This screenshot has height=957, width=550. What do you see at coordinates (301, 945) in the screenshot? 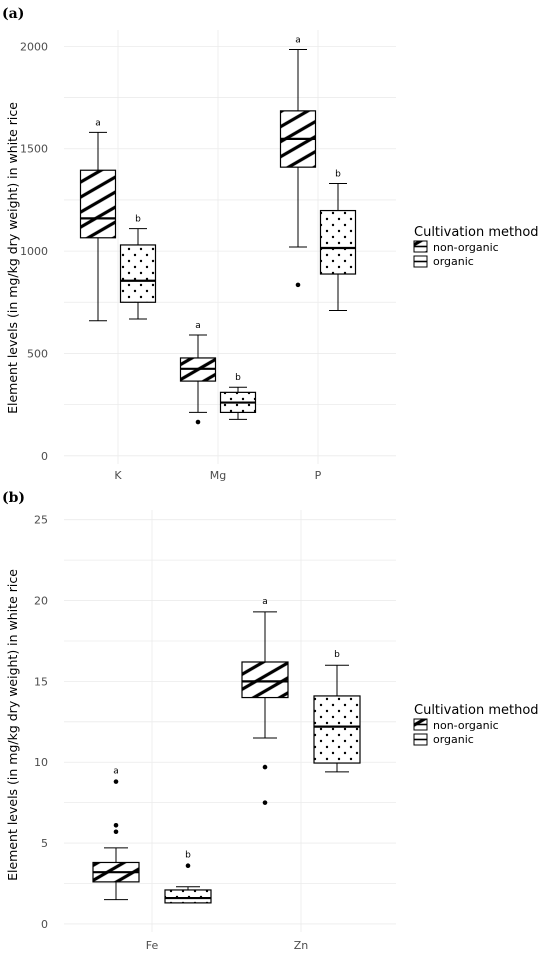
I see `x-tick-label-b: Zn` at bounding box center [301, 945].